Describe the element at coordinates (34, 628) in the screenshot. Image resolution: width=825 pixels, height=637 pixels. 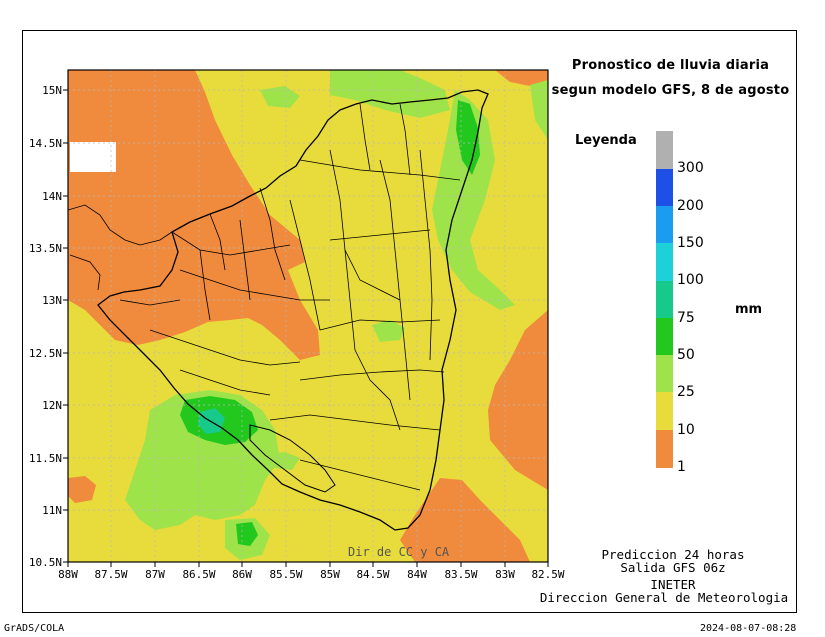
I see `footer-software: GrADS/COLA` at that location.